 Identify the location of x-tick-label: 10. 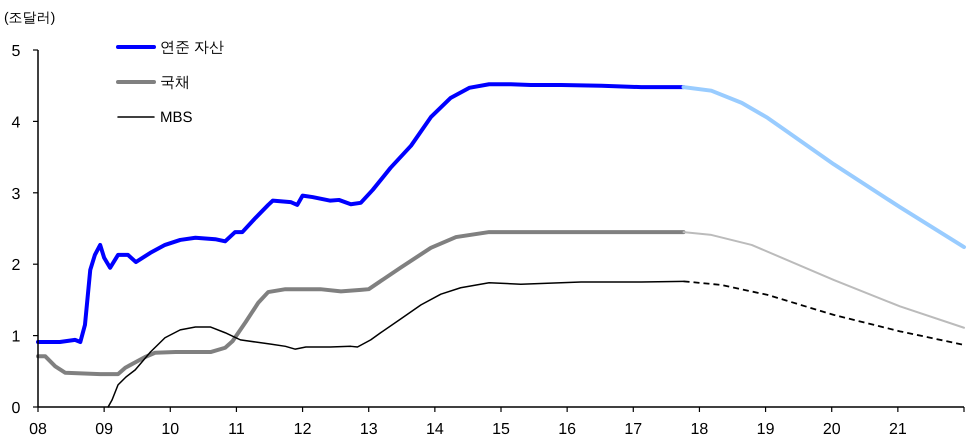
(170, 429).